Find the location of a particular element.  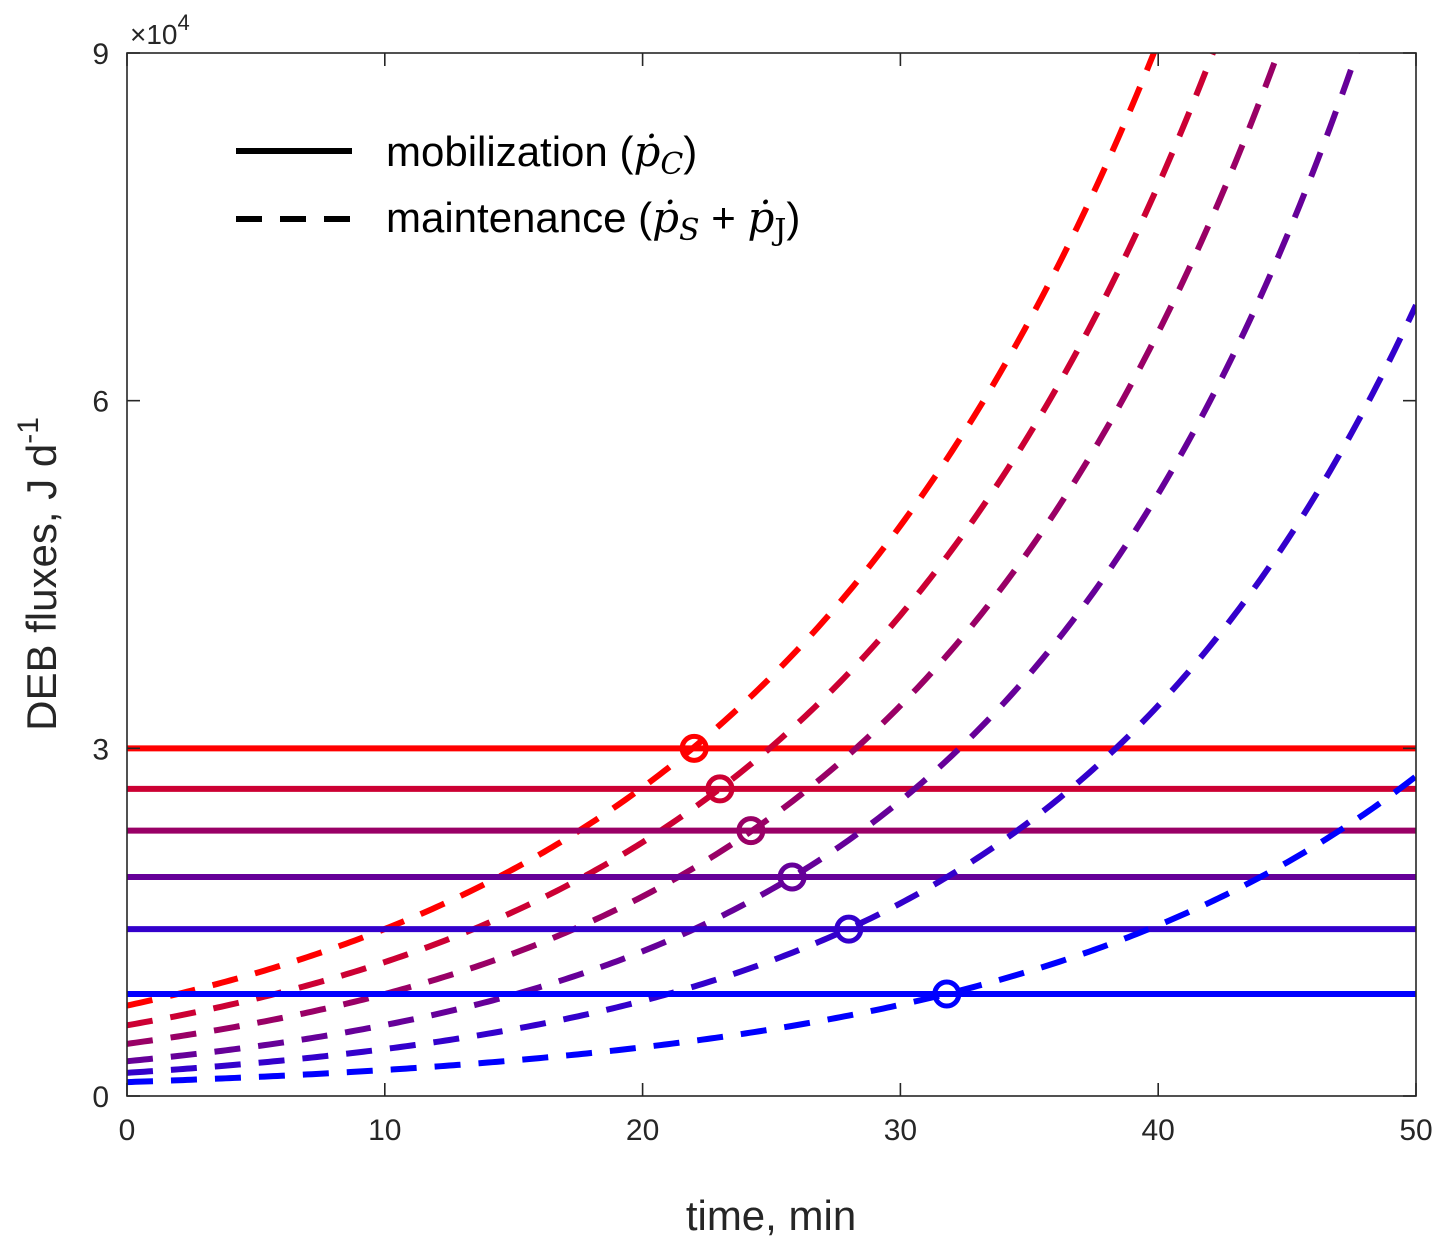

x-tick-label: 20 is located at coordinates (642, 1130).